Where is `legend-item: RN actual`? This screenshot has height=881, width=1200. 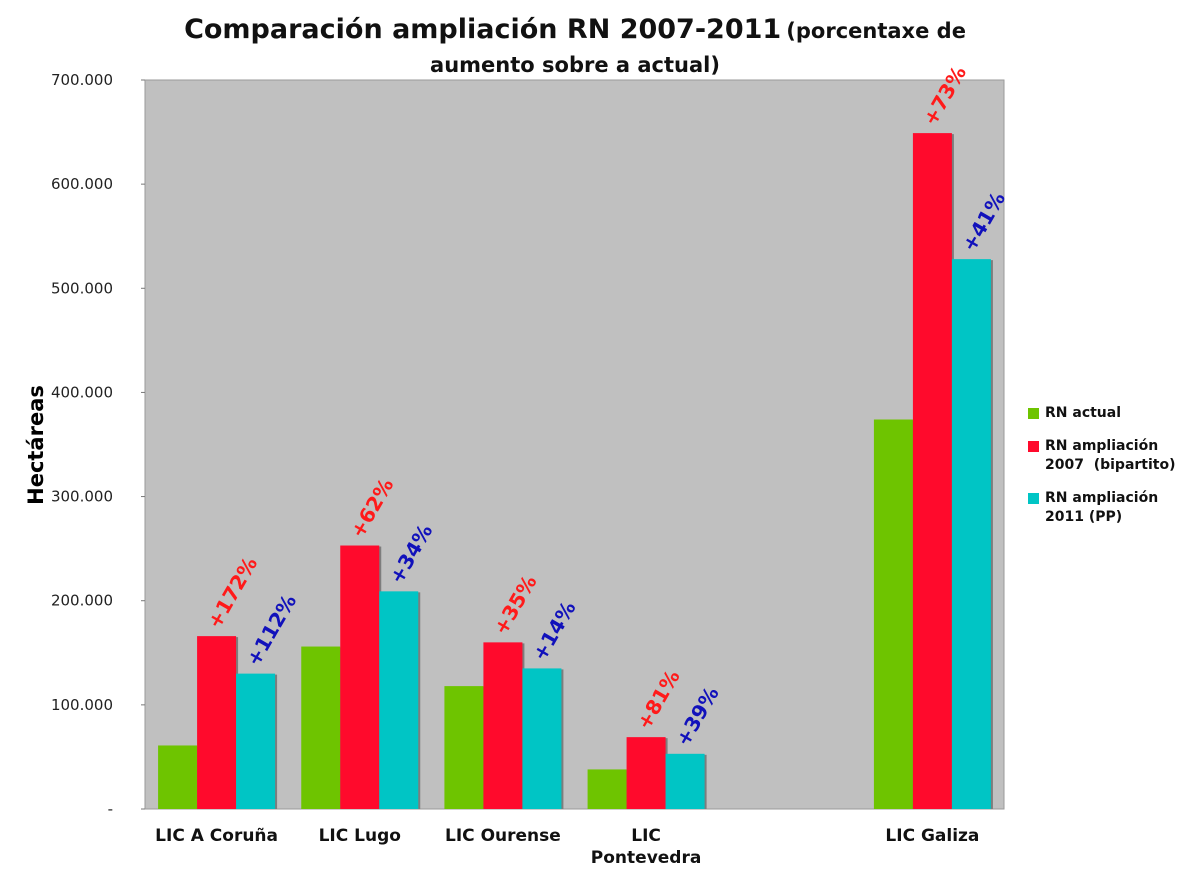 legend-item: RN actual is located at coordinates (1102, 413).